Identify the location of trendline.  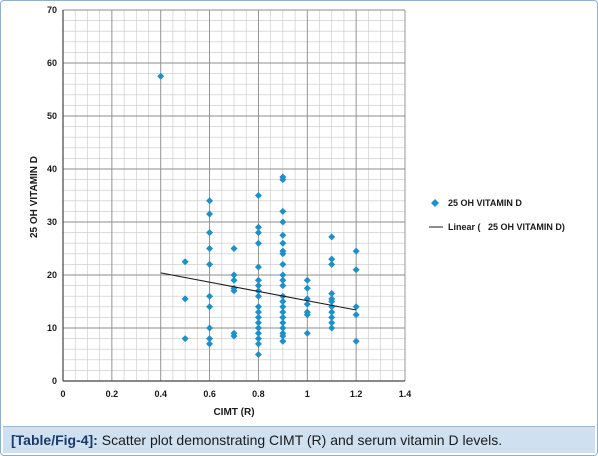
(258, 291).